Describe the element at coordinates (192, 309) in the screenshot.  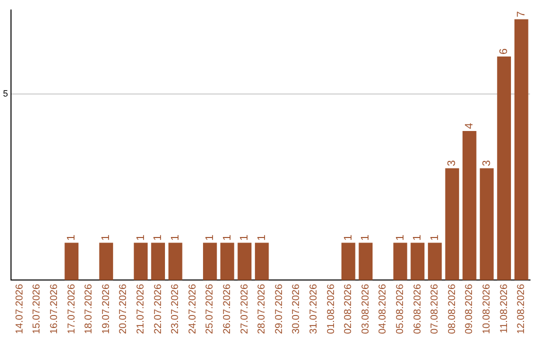
I see `x-tick-label: 24.07.2026` at that location.